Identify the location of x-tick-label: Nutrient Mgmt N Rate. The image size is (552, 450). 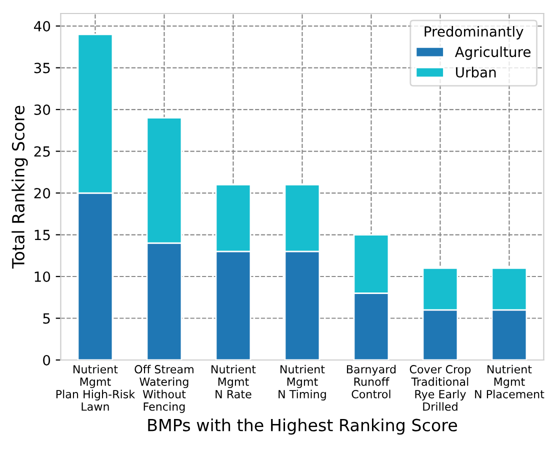
(234, 381).